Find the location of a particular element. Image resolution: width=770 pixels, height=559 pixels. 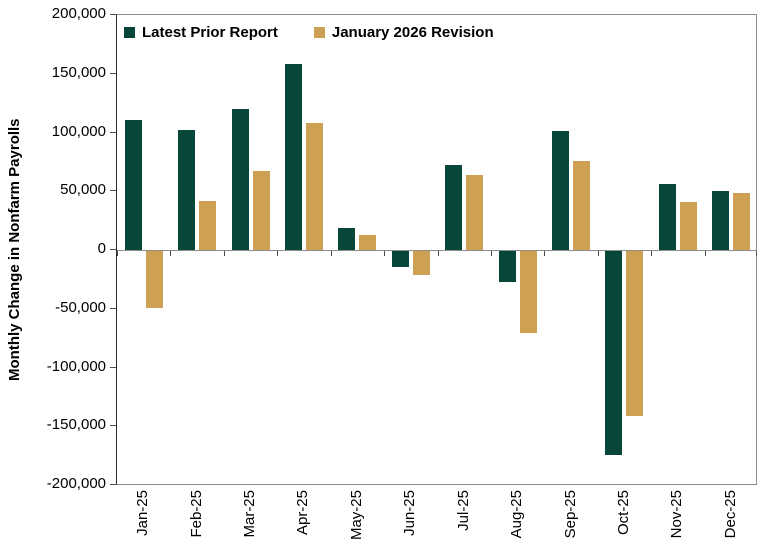

x-tick-label-Sep-25: Sep-25 is located at coordinates (570, 514).